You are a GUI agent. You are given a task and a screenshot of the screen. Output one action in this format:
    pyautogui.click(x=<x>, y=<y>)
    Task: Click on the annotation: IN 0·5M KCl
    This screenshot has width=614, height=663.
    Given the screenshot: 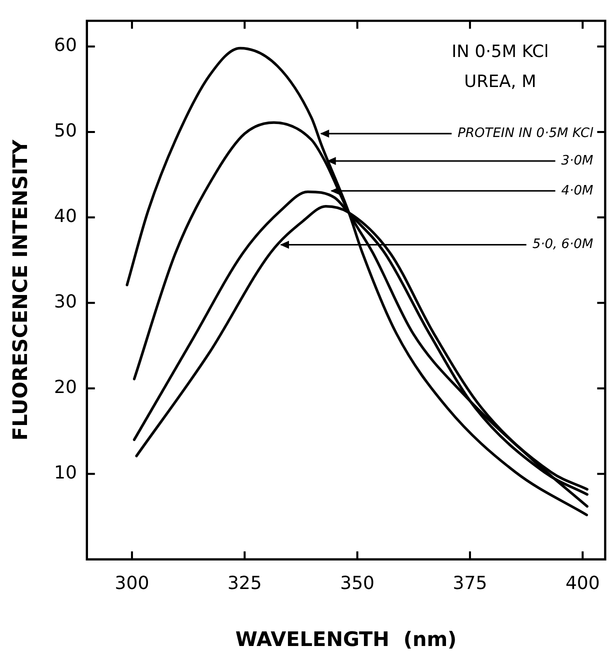 What is the action you would take?
    pyautogui.click(x=500, y=52)
    